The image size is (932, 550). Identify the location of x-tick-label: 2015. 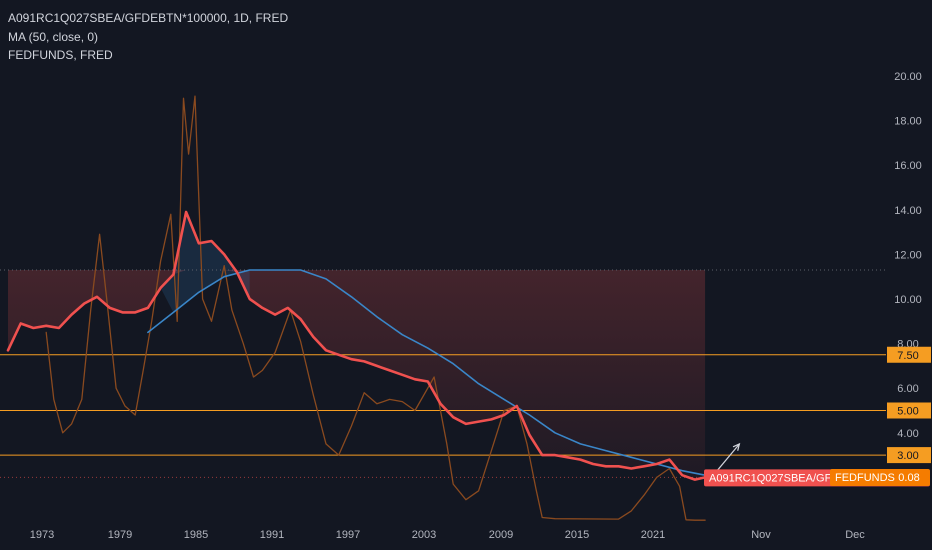
(577, 535).